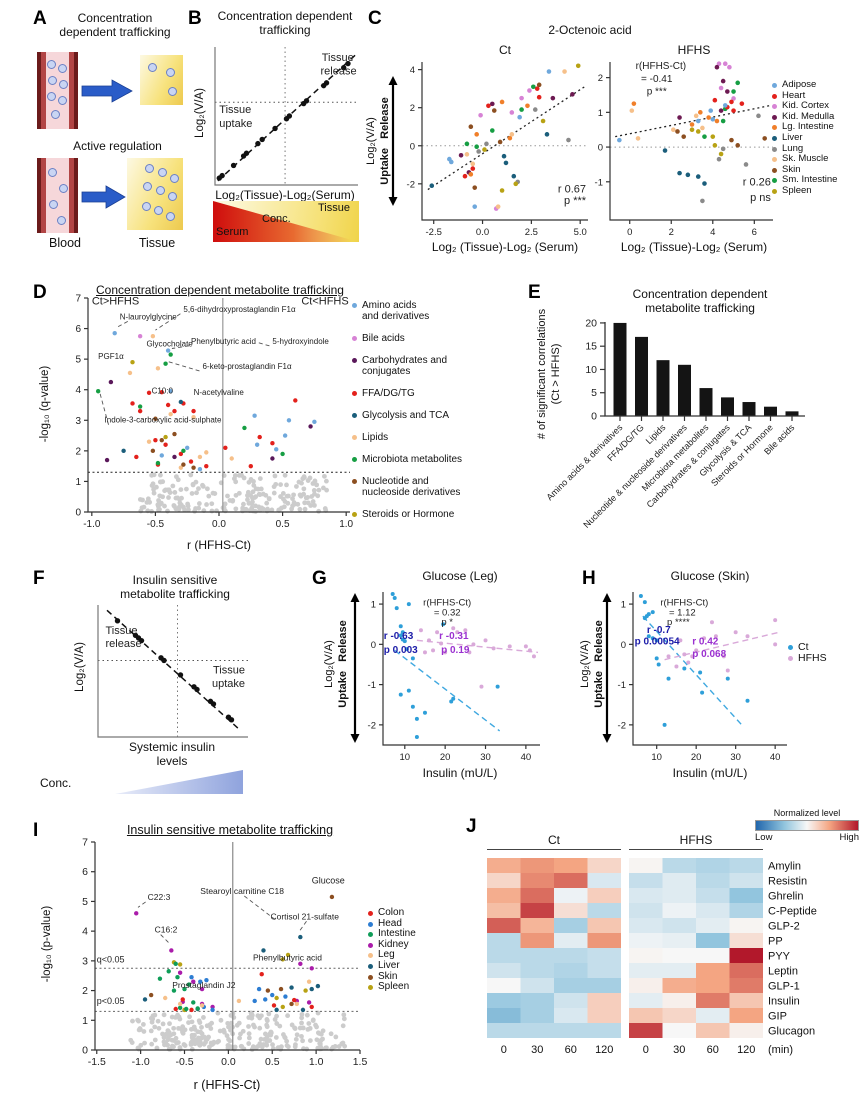 The width and height of the screenshot is (865, 1105). What do you see at coordinates (482, 232) in the screenshot?
I see `svg-text: 0.0` at bounding box center [482, 232].